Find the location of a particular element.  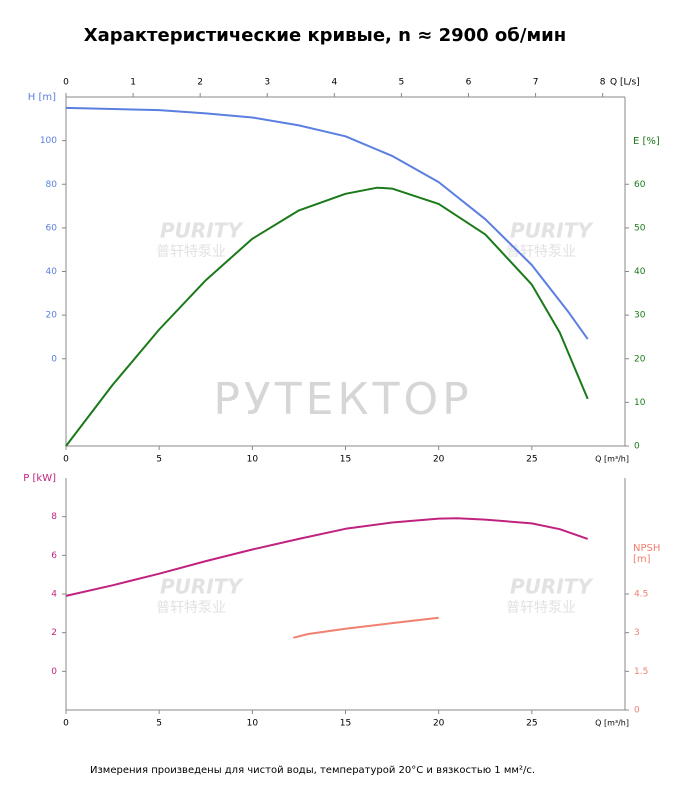

x2-tick-label: 1 is located at coordinates (133, 83).